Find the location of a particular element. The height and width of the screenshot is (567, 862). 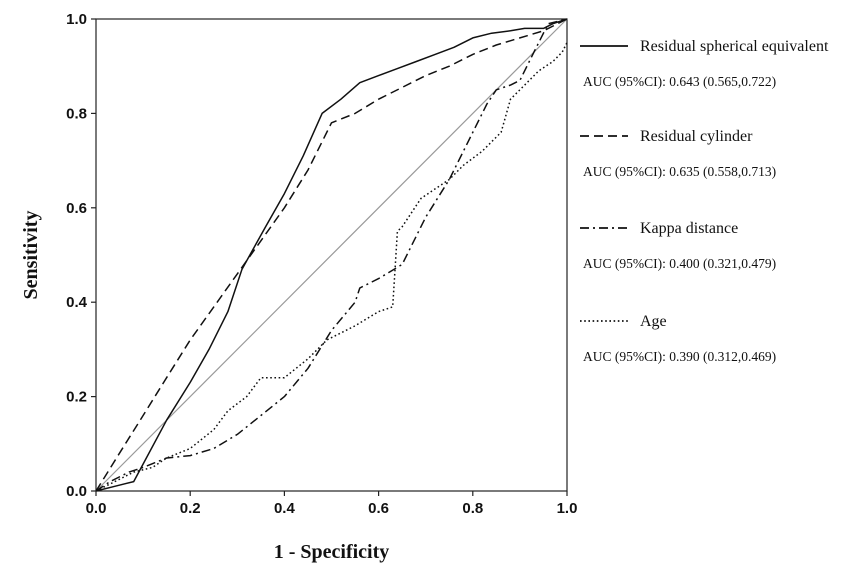

y-tick-label: 0.4 is located at coordinates (77, 302).